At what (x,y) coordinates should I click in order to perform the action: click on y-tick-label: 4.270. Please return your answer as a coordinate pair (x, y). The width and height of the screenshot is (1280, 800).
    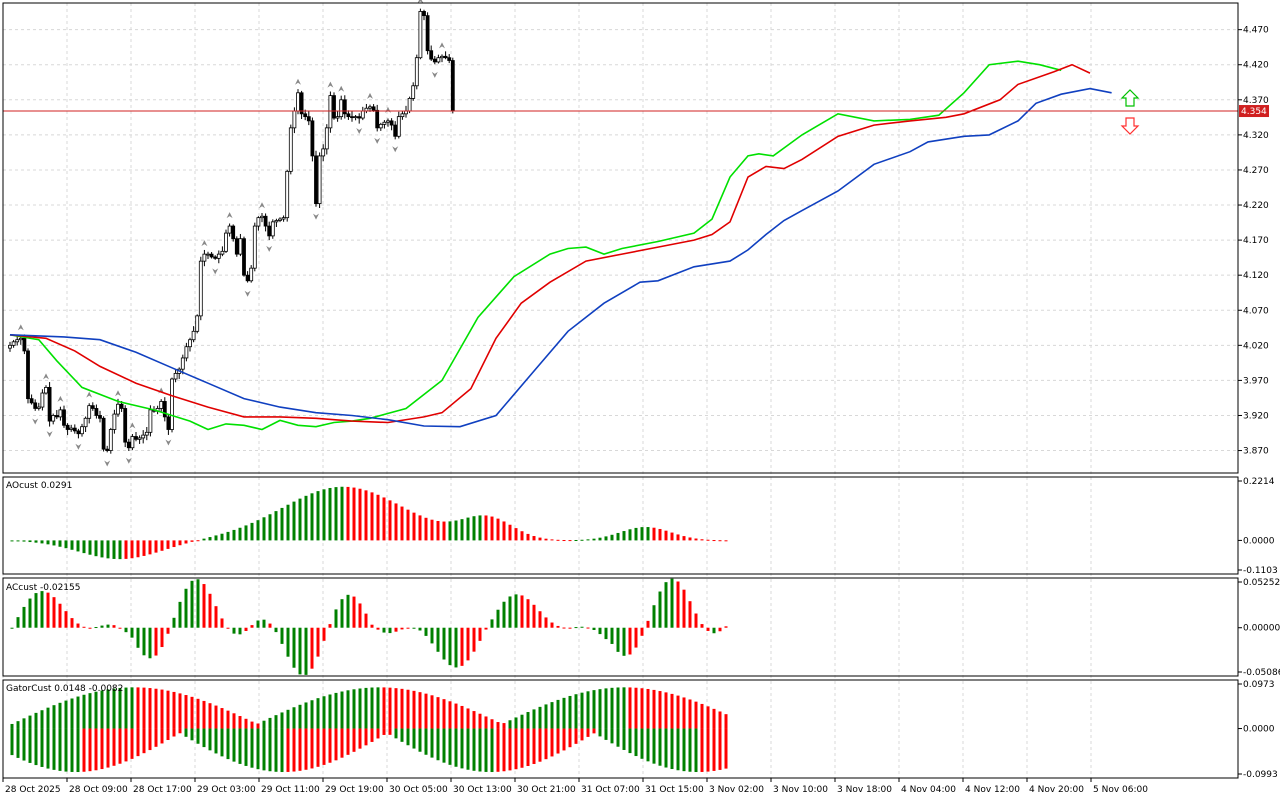
    Looking at the image, I should click on (1256, 171).